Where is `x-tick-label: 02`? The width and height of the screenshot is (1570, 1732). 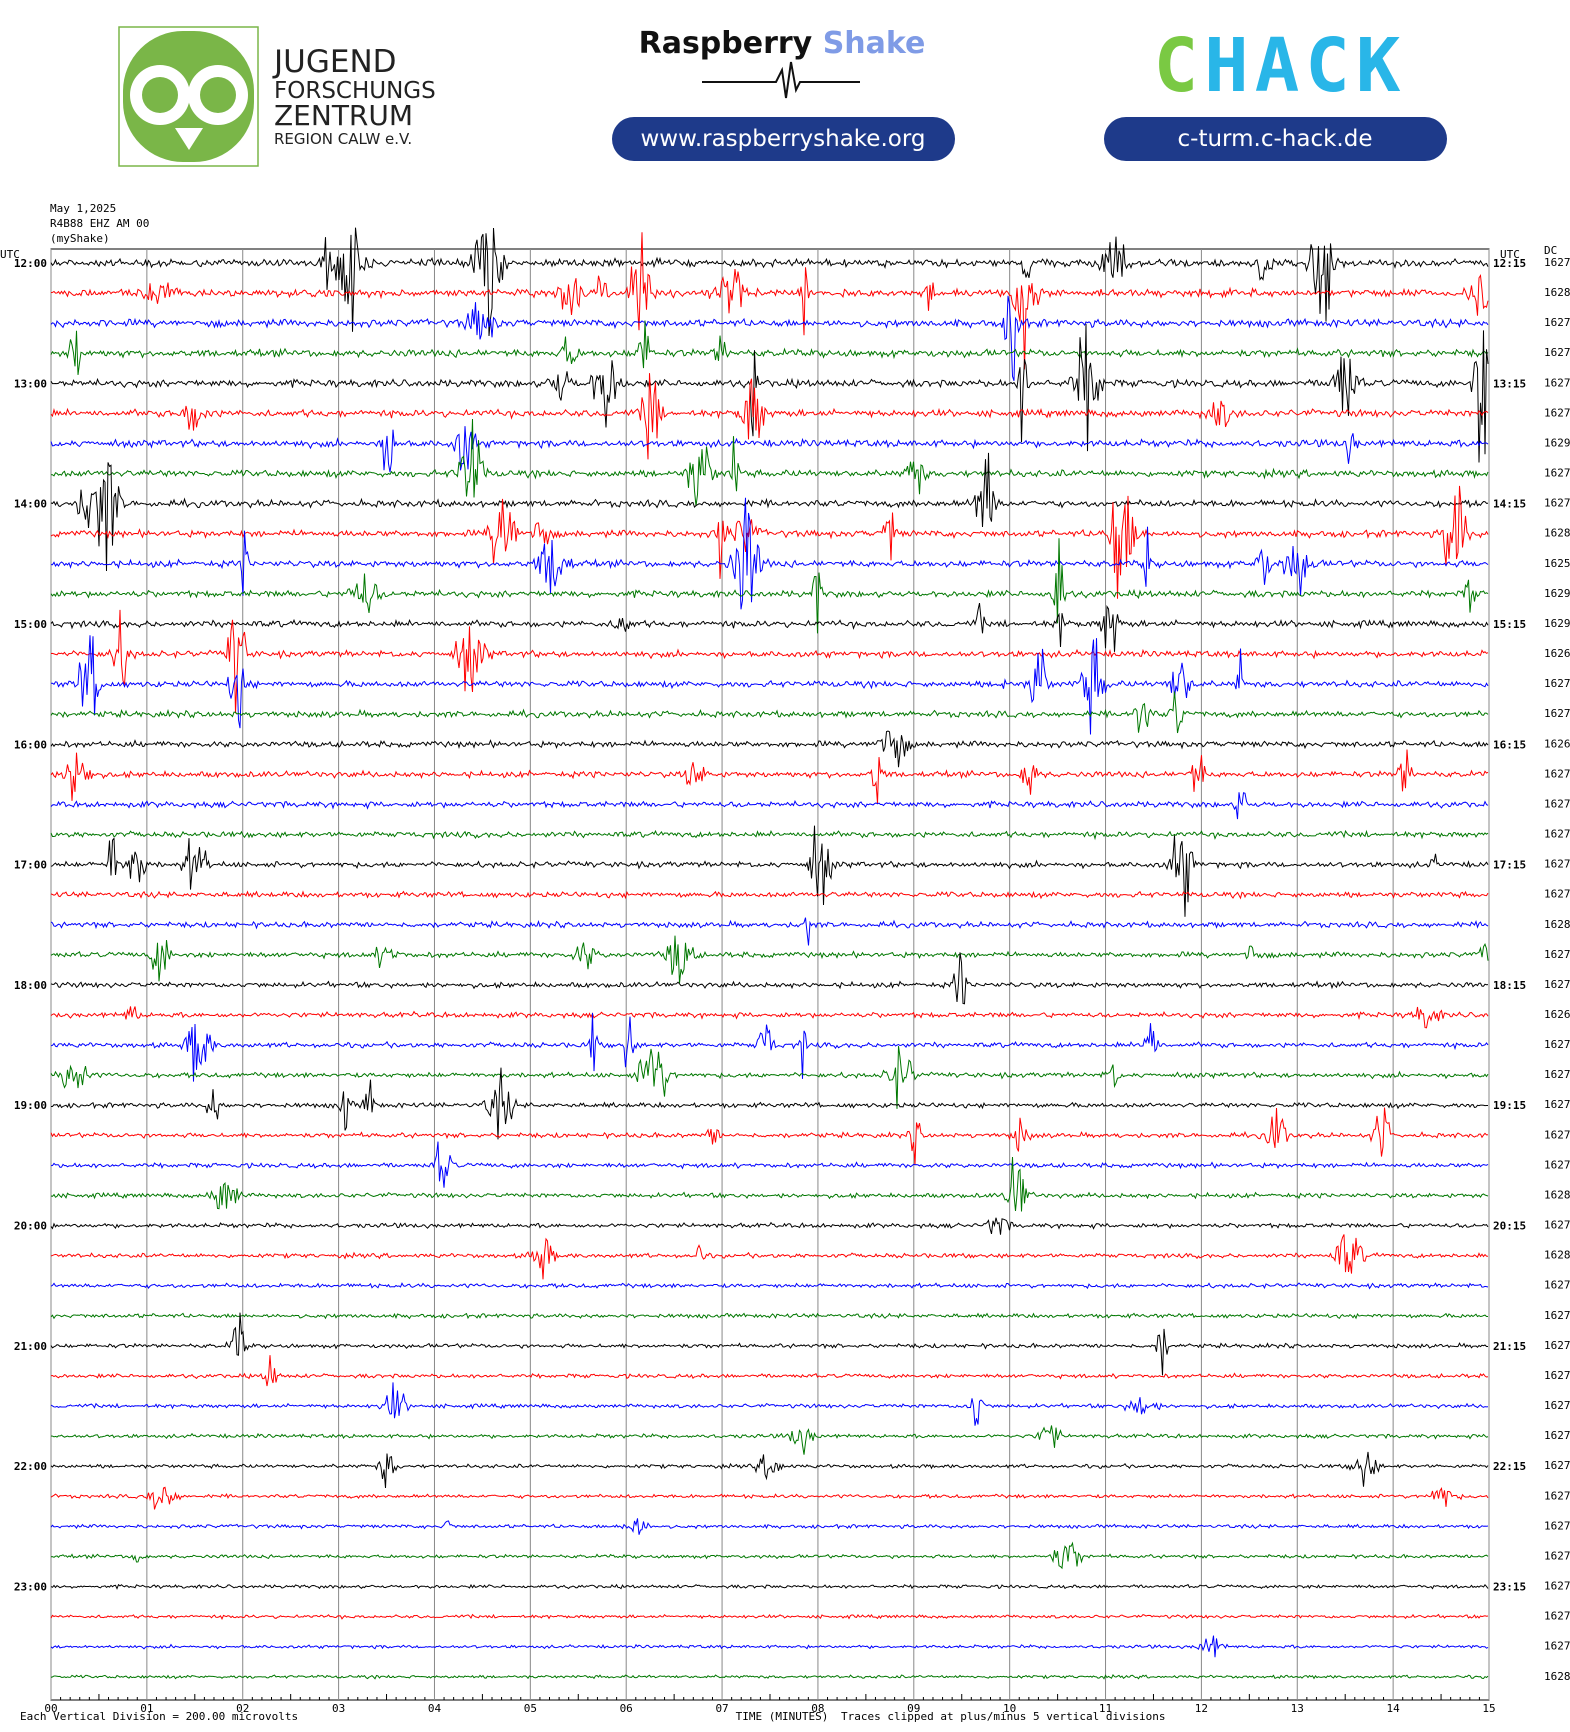
x-tick-label: 02 is located at coordinates (242, 1708).